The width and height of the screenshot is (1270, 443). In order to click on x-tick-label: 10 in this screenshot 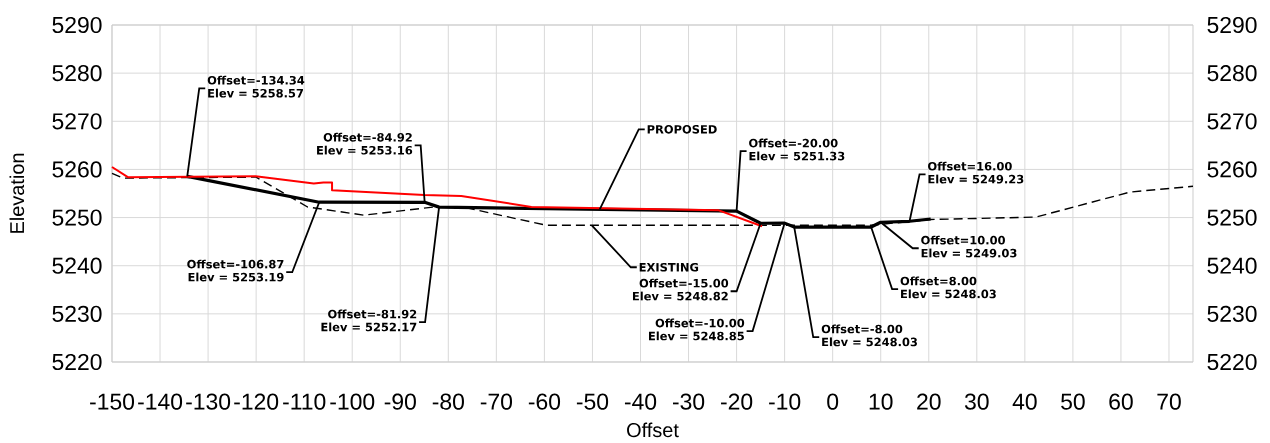, I will do `click(881, 401)`.